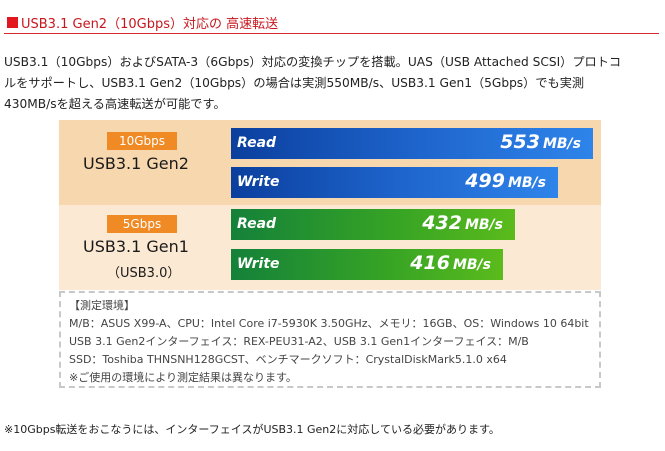  Describe the element at coordinates (150, 24) in the screenshot. I see `section-title: USB3.1 Gen2（10Gbps）対応の 高速転送` at that location.